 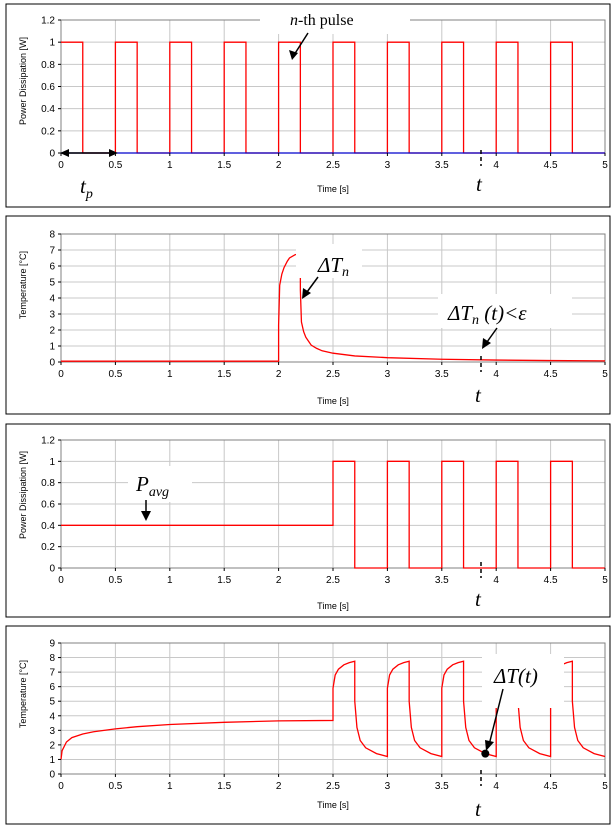 I want to click on delta-t-label: ΔT(t), so click(x=515, y=676).